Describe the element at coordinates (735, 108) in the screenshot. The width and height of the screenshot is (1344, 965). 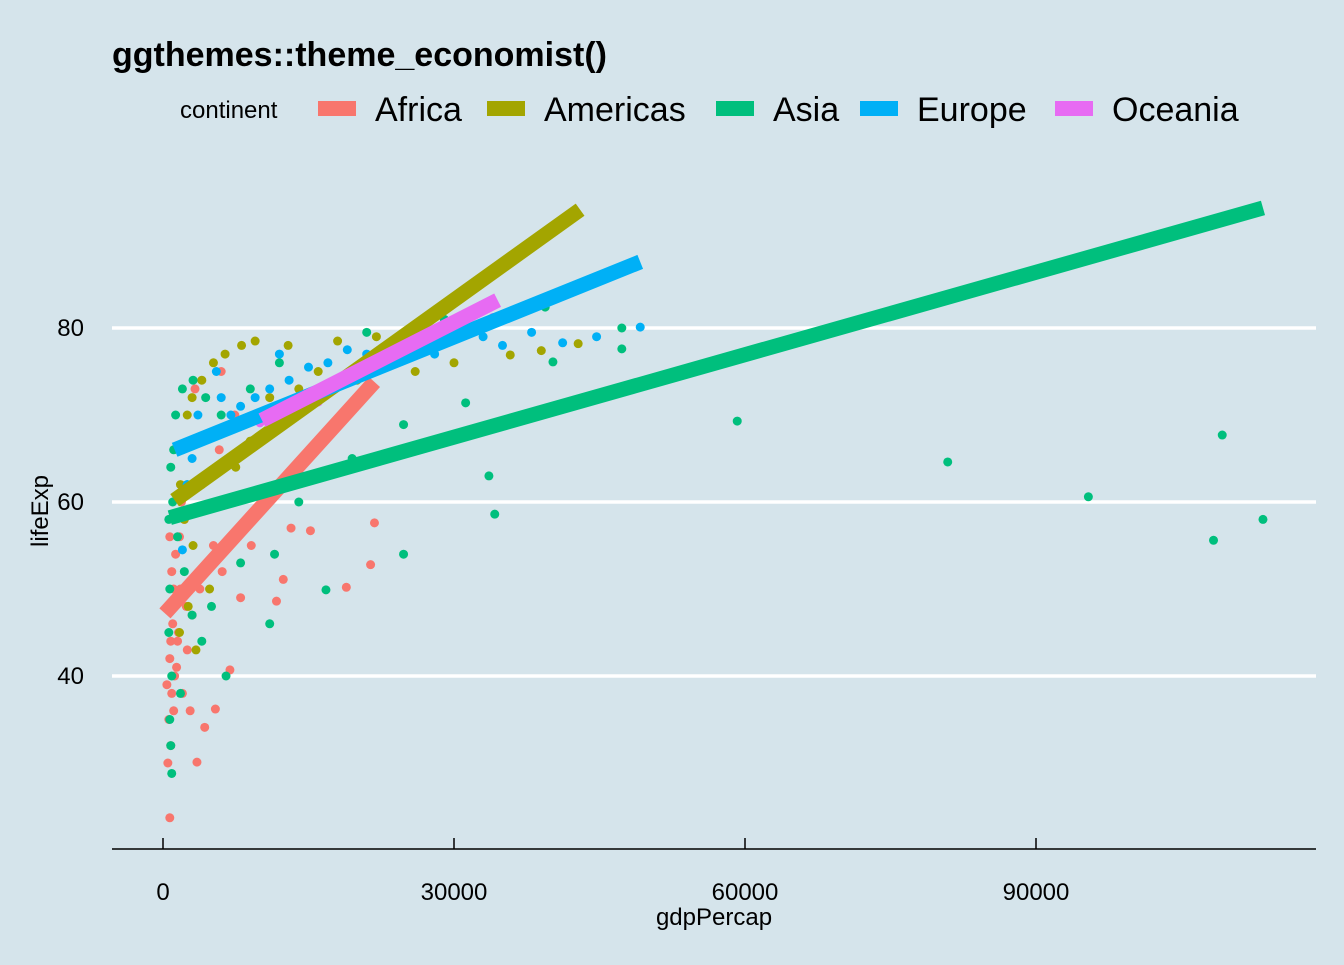
I see `legend-key-asia` at that location.